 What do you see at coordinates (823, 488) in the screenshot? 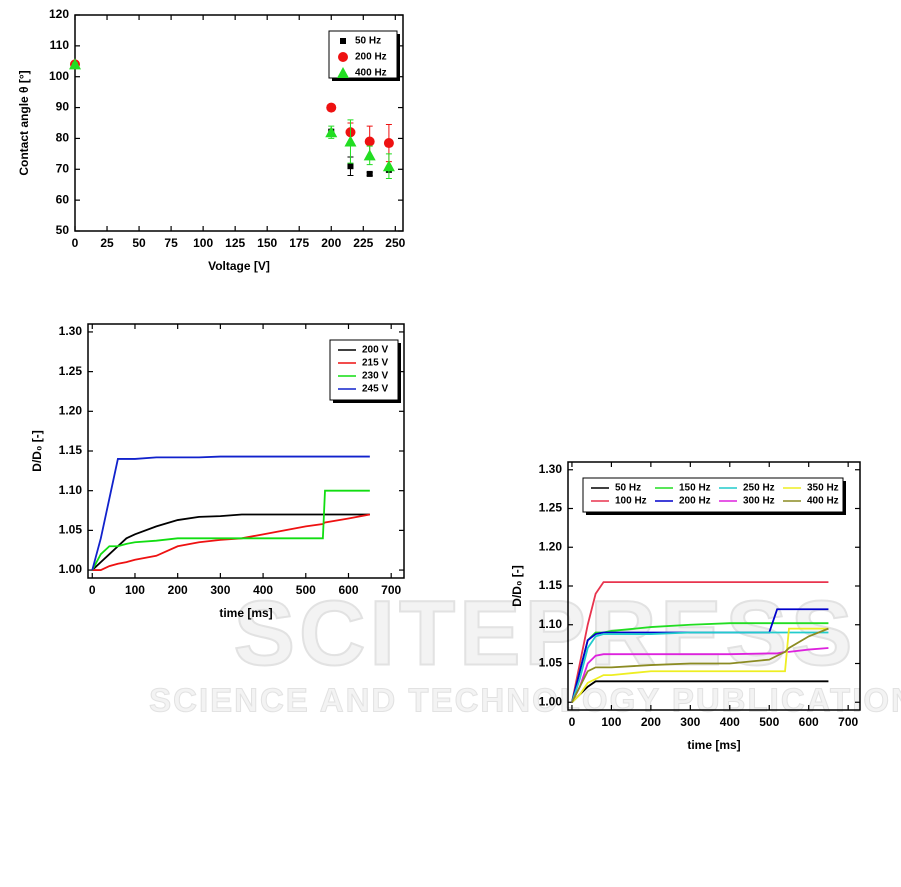
I see `legend-label: 350 Hz` at bounding box center [823, 488].